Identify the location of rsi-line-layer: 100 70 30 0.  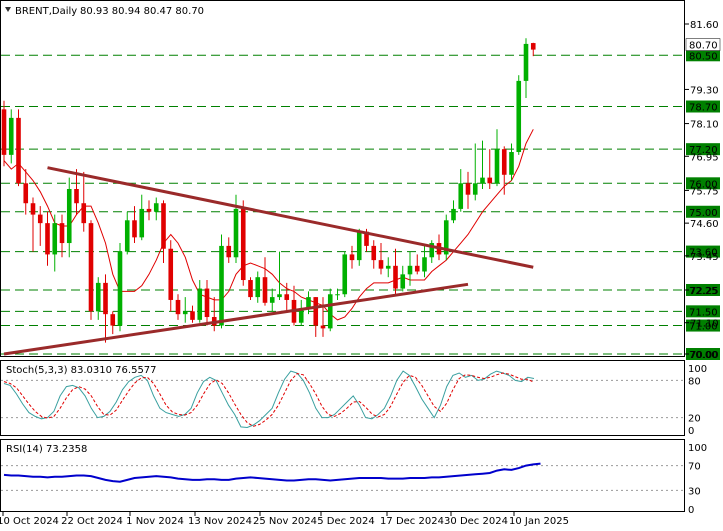
(354, 479).